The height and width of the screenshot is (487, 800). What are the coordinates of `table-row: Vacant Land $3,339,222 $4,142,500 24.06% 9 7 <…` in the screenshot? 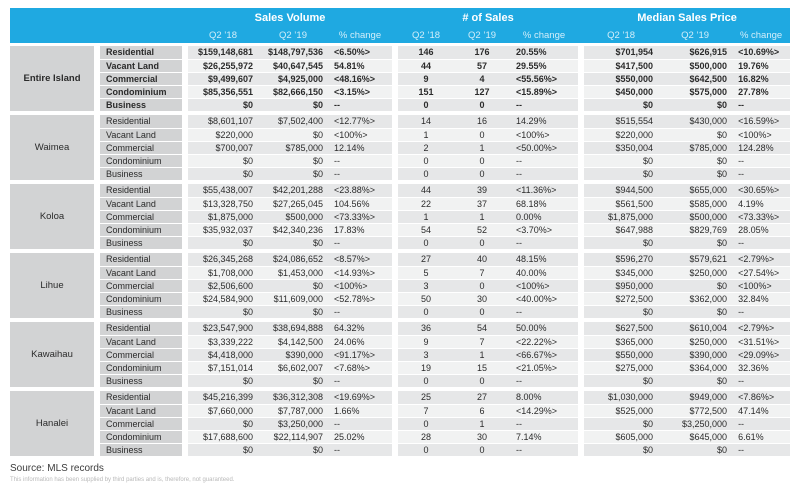 It's located at (400, 342).